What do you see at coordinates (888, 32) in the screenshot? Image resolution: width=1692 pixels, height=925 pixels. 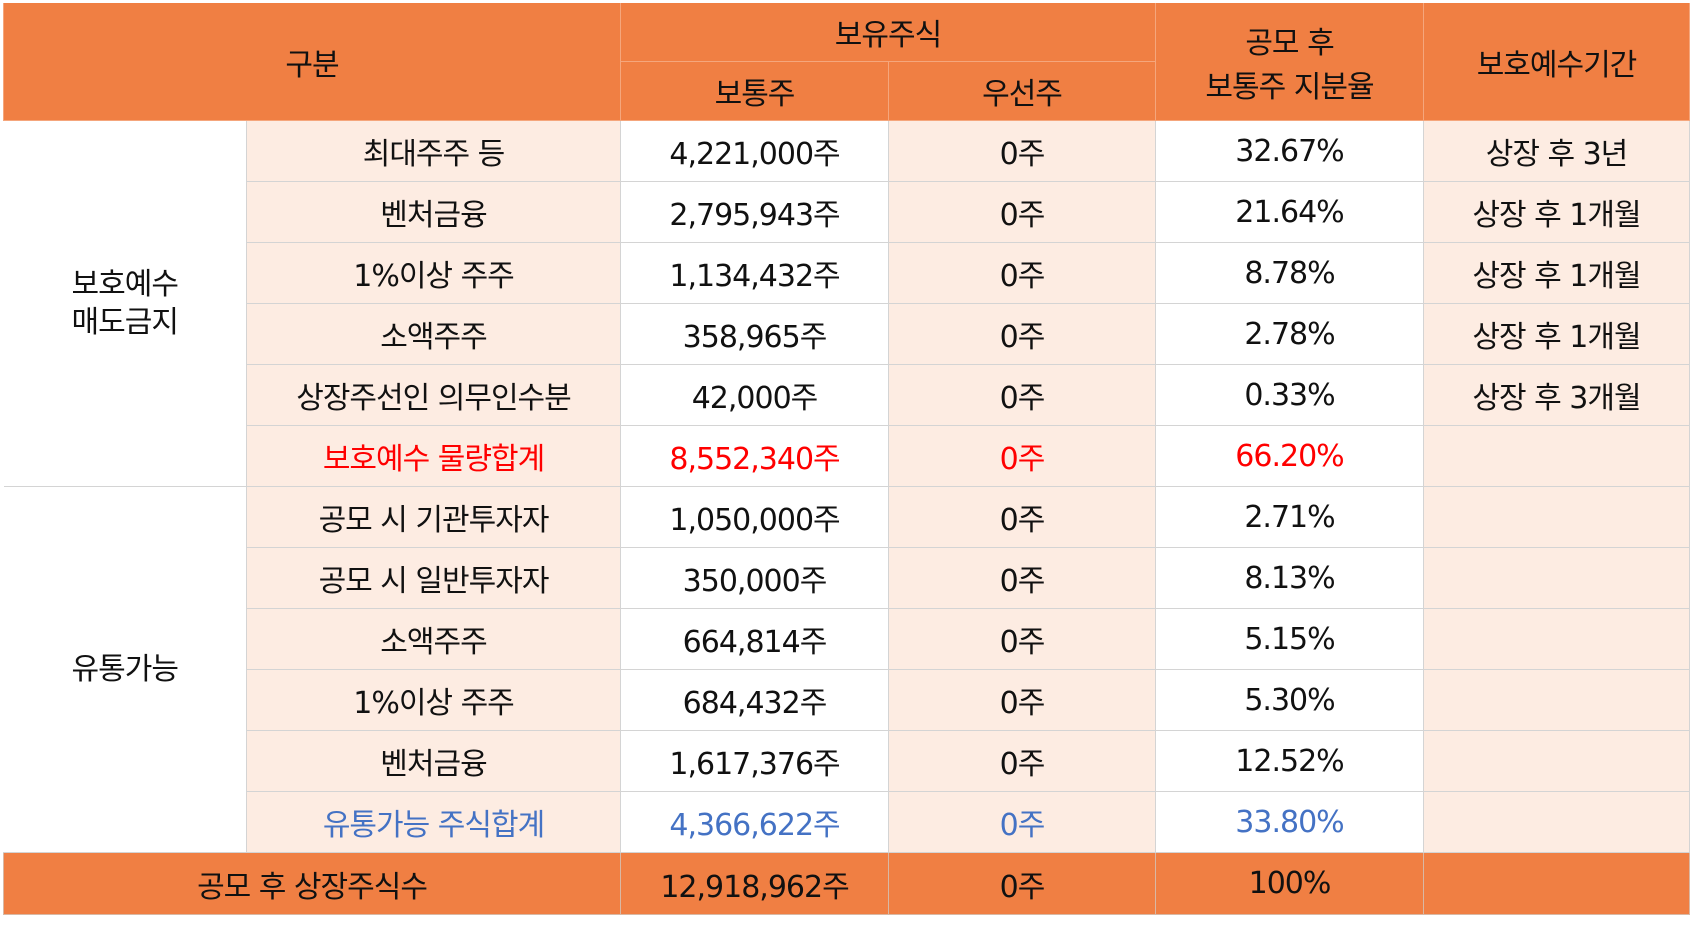 I see `header-holdings: 보유주식` at bounding box center [888, 32].